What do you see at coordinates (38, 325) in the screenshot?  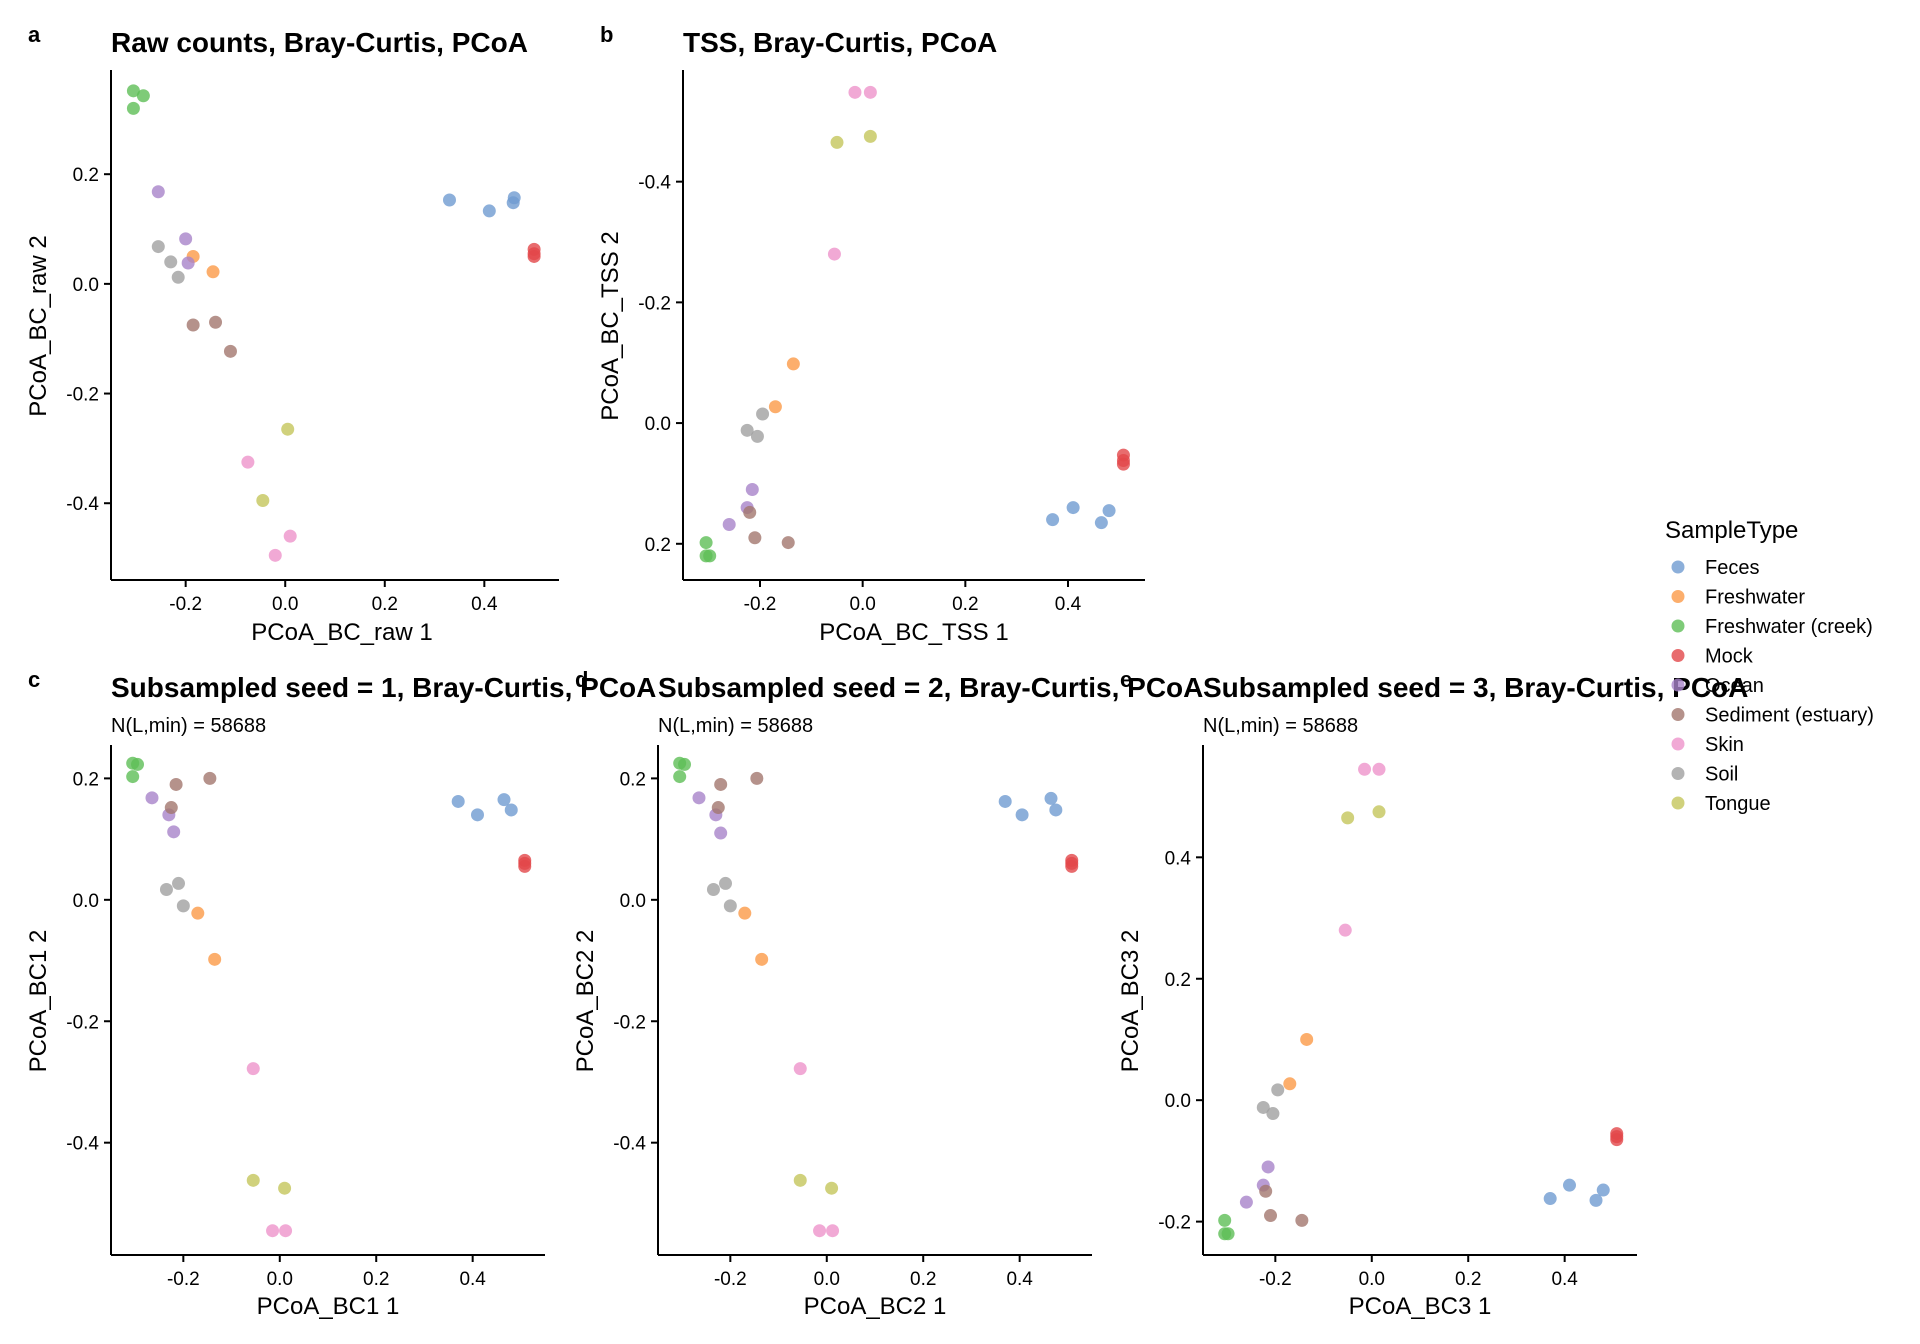 I see `y-axis-label: PCoA_BC_raw 2` at bounding box center [38, 325].